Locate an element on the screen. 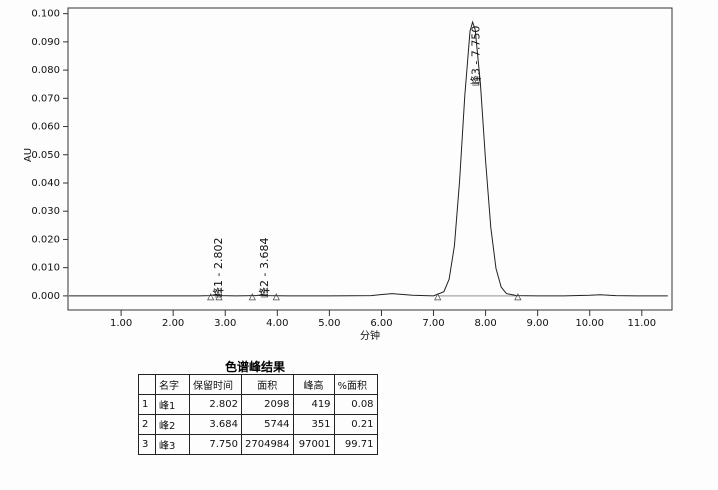 This screenshot has width=718, height=490. table-cell: 3.684 is located at coordinates (215, 424).